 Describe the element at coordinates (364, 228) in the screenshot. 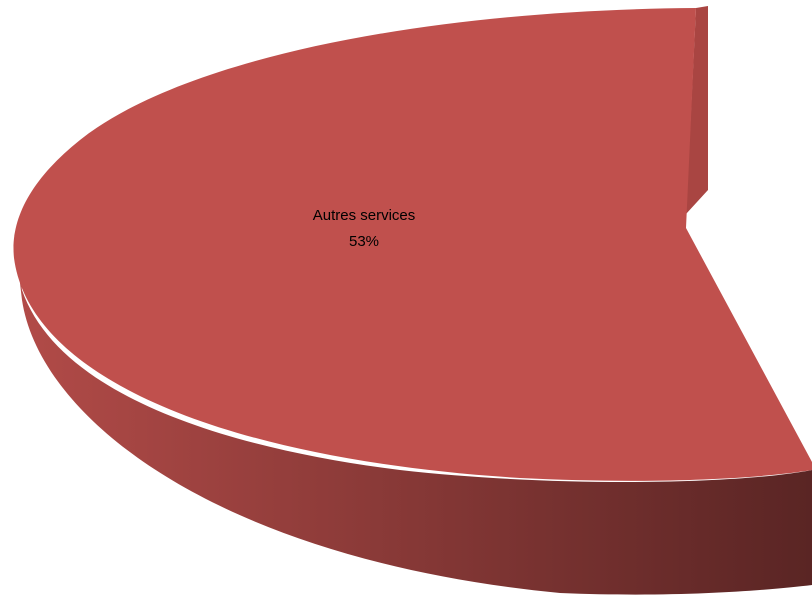

I see `labels-layer: Autres services 53%` at that location.